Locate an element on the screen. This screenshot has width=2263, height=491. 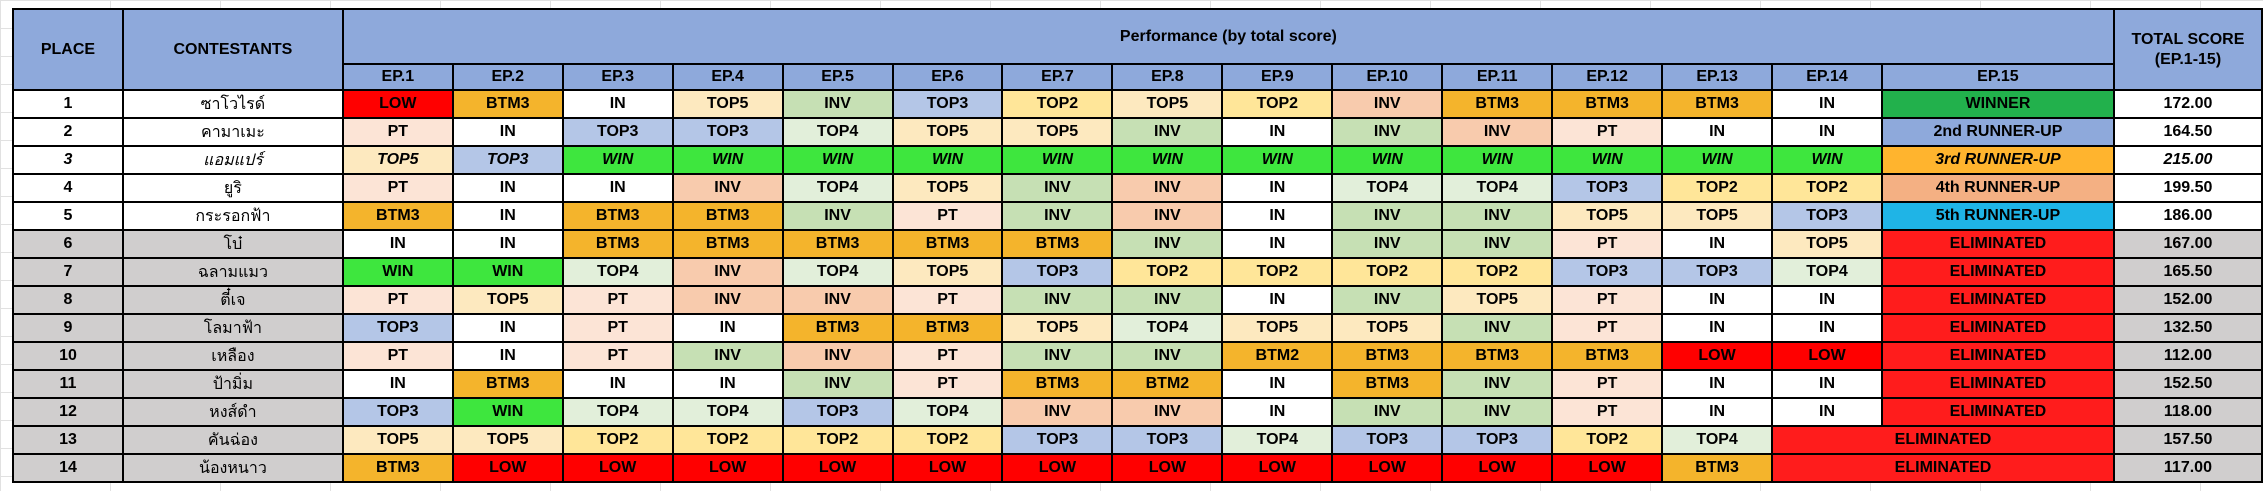
result-cell-eliminated-span: ELIMINATED is located at coordinates (1943, 440).